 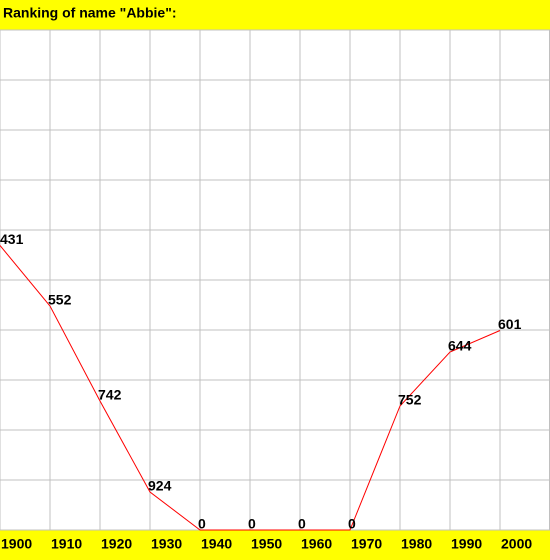 I want to click on x-tick-label: 1940, so click(x=216, y=544).